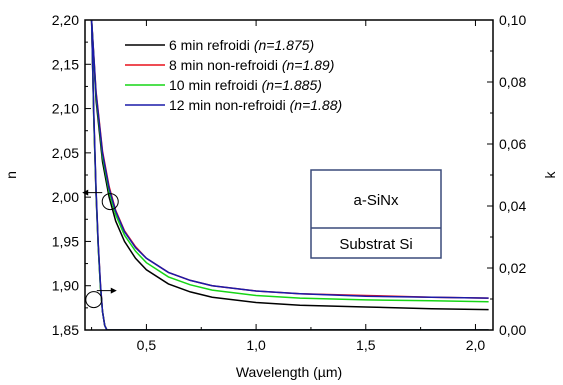 The width and height of the screenshot is (563, 385). What do you see at coordinates (256, 345) in the screenshot?
I see `x-tick-label: 1,0` at bounding box center [256, 345].